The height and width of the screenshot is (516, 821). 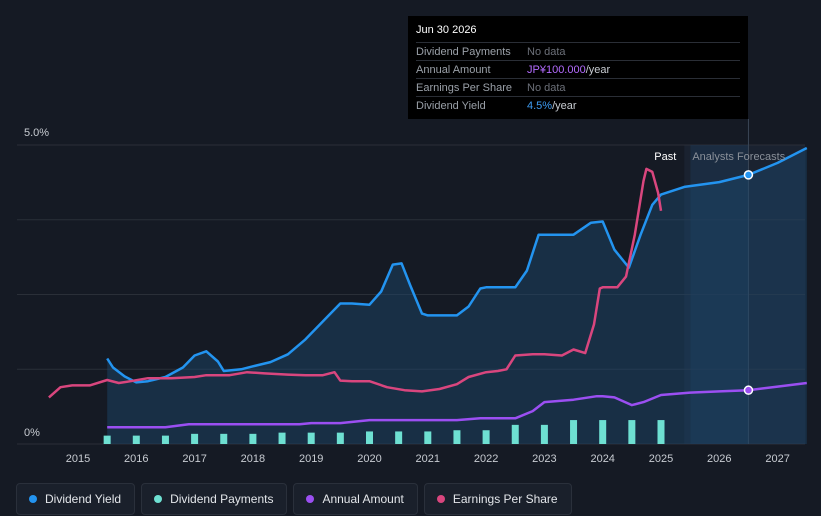 I want to click on x-tick-label: 2018, so click(x=253, y=459).